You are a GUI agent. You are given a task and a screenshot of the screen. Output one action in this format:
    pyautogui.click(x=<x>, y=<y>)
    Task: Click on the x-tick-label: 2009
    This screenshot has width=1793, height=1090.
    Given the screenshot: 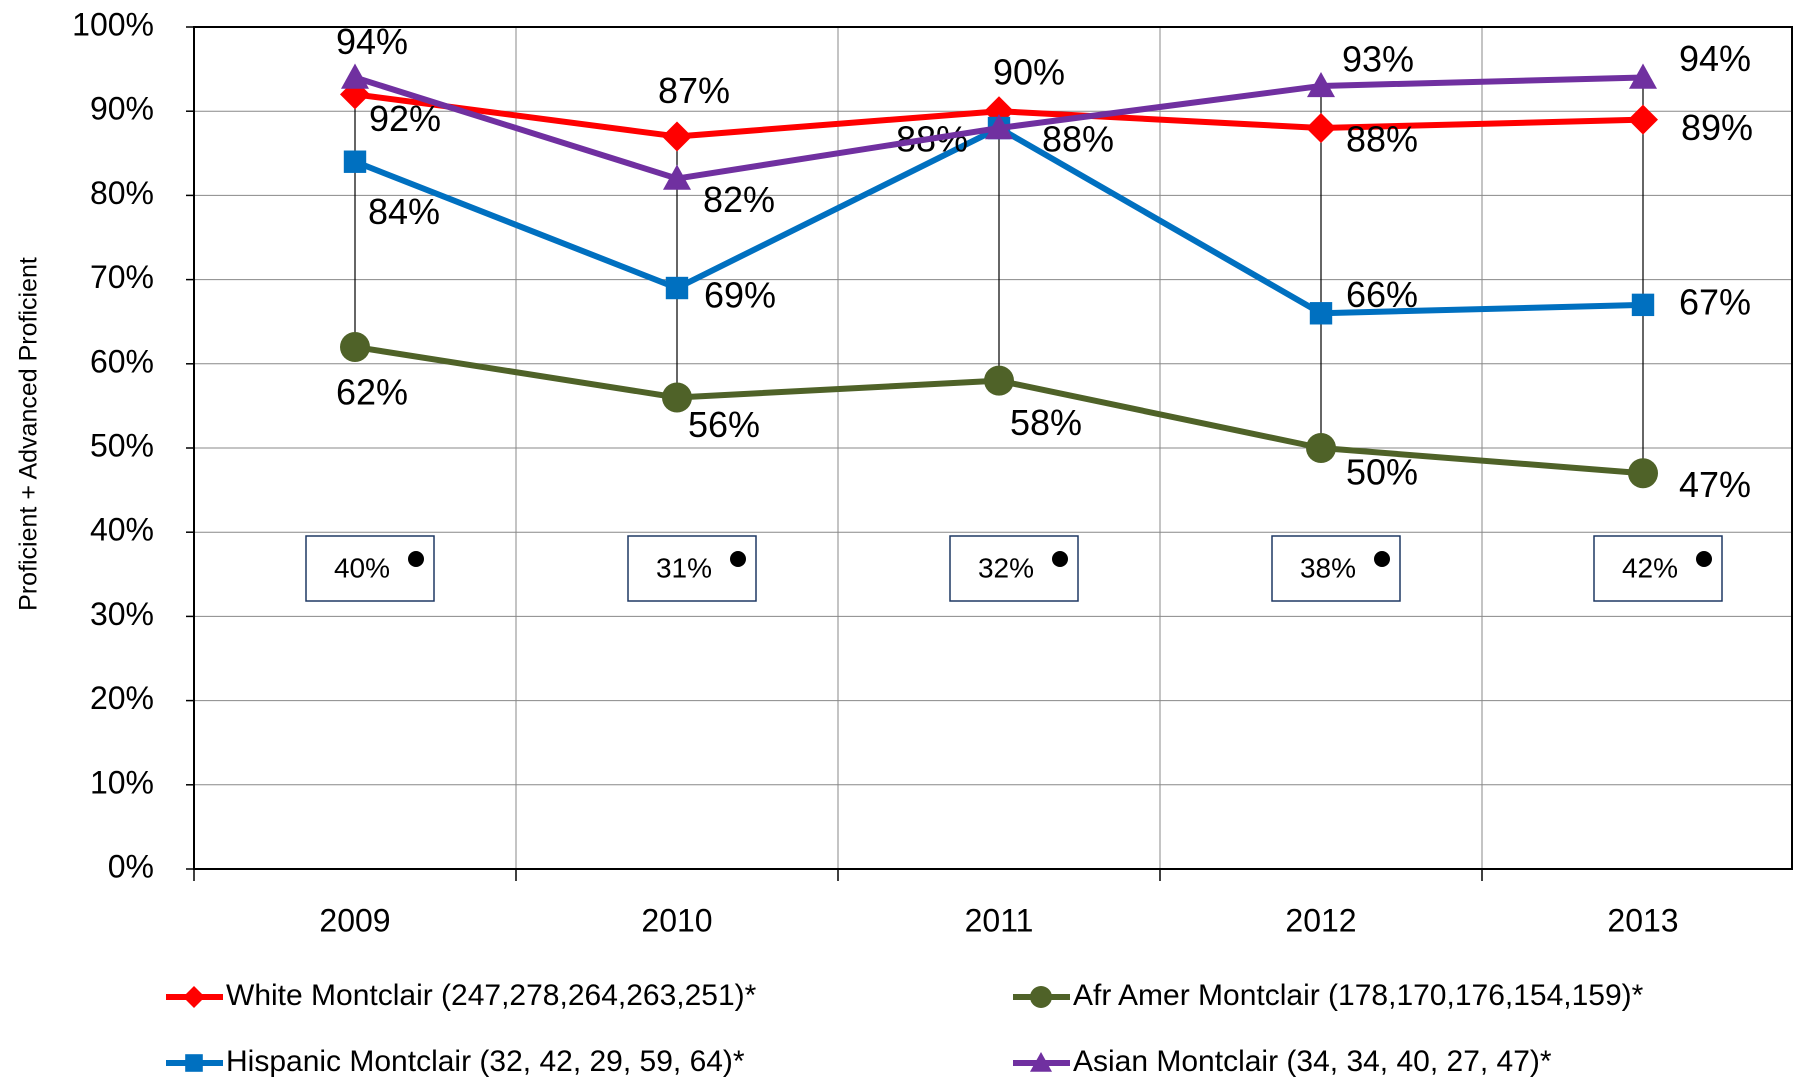 What is the action you would take?
    pyautogui.click(x=354, y=920)
    